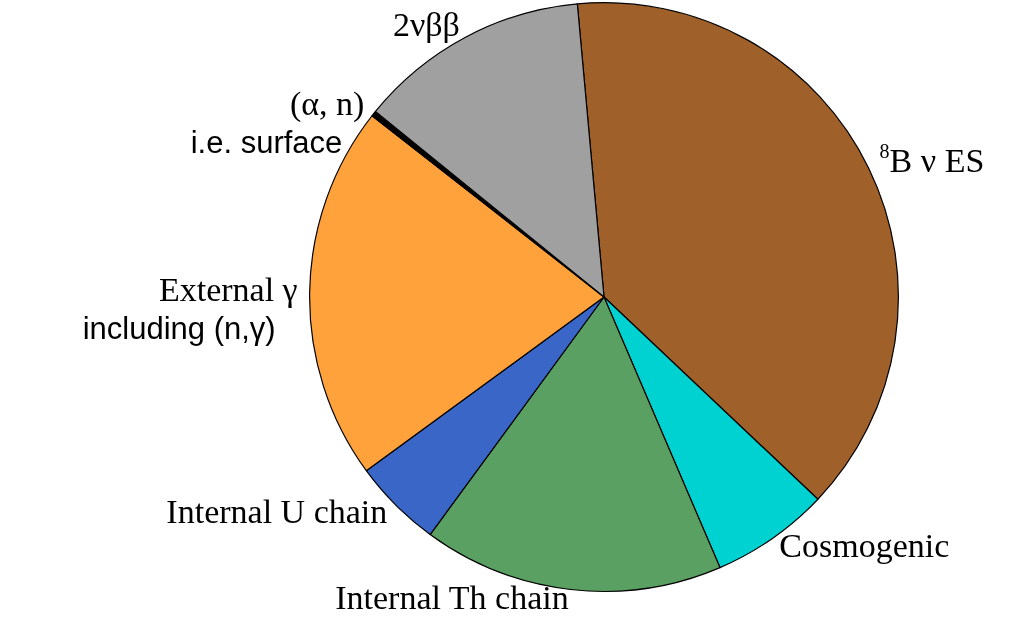 This screenshot has height=618, width=1028. Describe the element at coordinates (426, 24) in the screenshot. I see `slice-label: 2νββ` at that location.